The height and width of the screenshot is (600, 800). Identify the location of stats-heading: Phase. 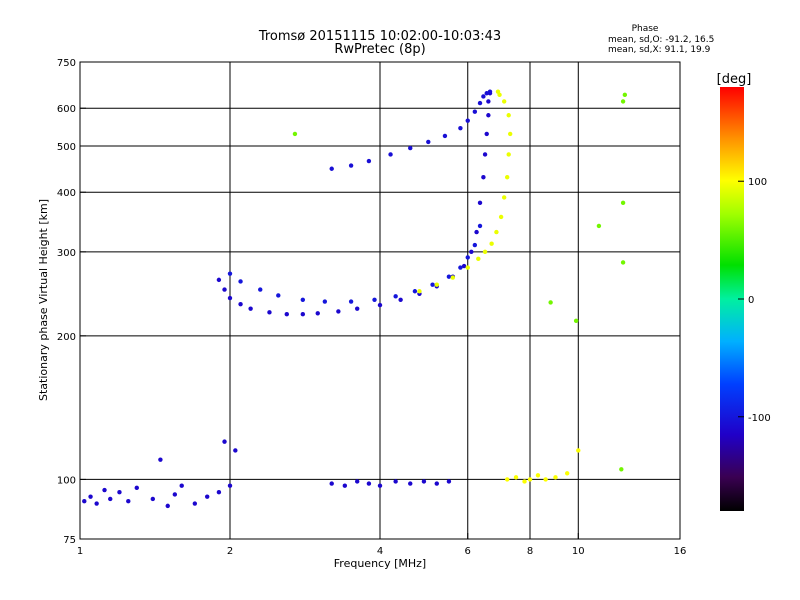
(645, 29).